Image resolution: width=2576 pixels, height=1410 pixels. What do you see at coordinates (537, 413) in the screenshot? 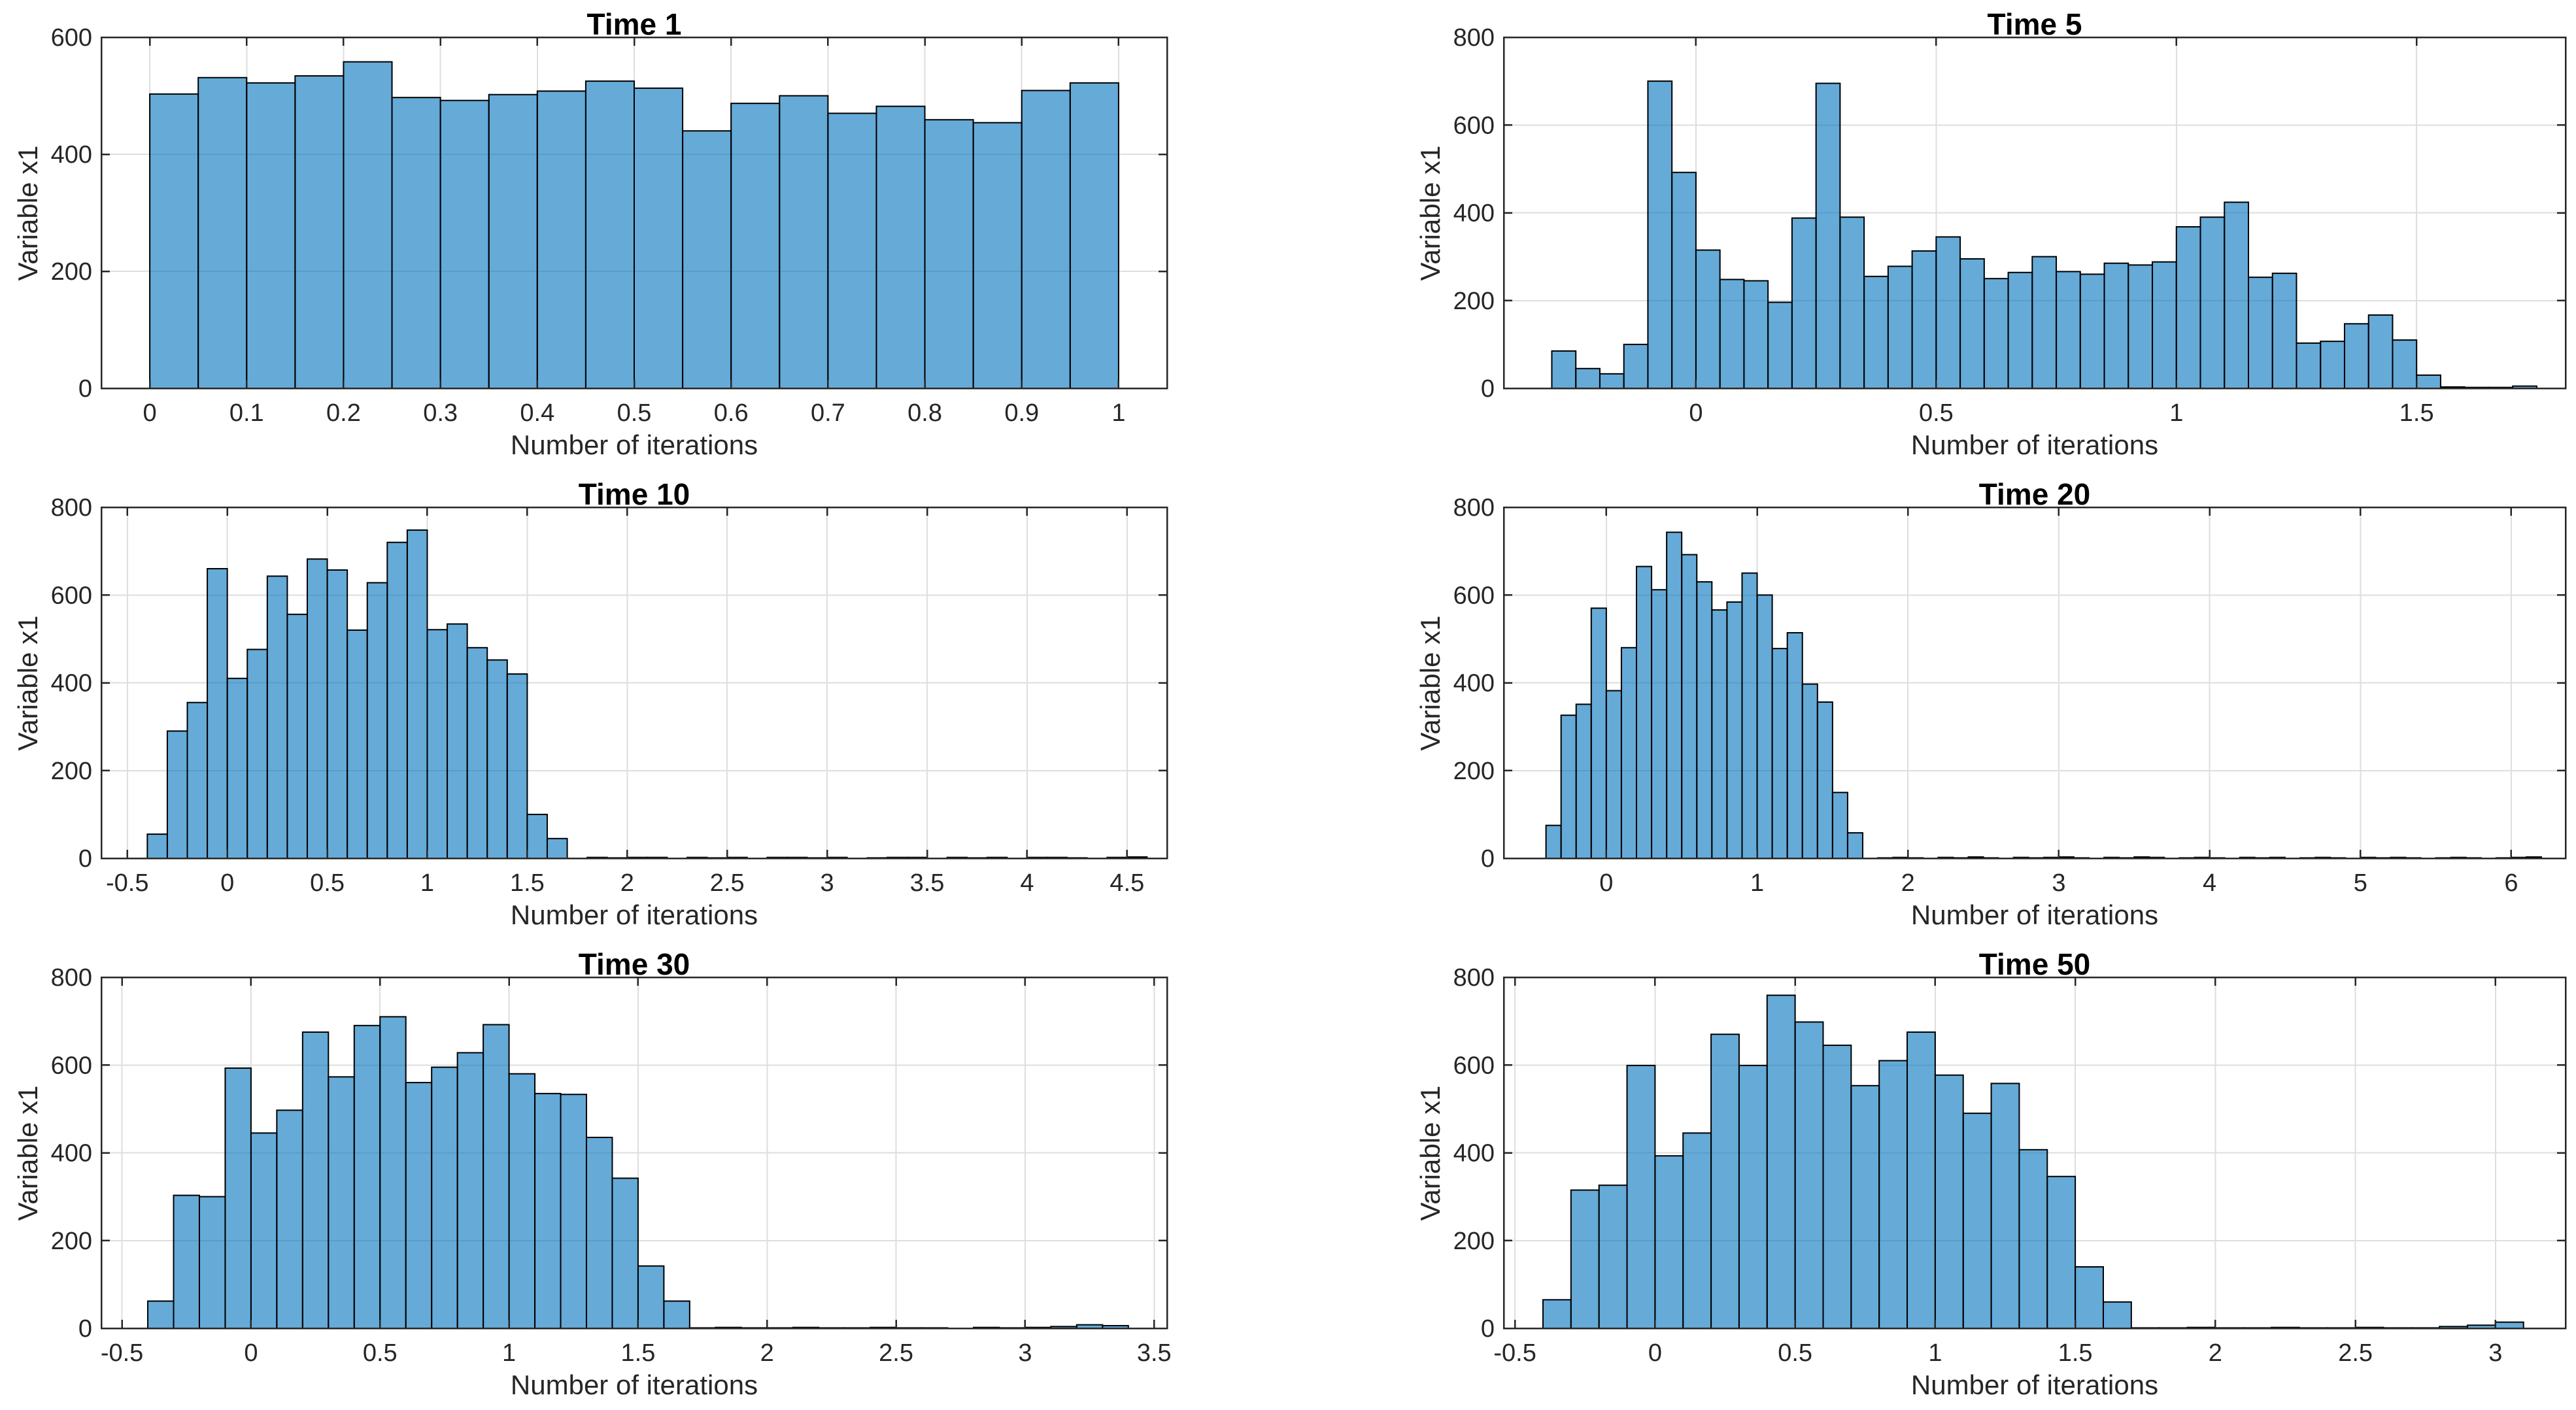
I see `x-tick-label: 0.4` at bounding box center [537, 413].